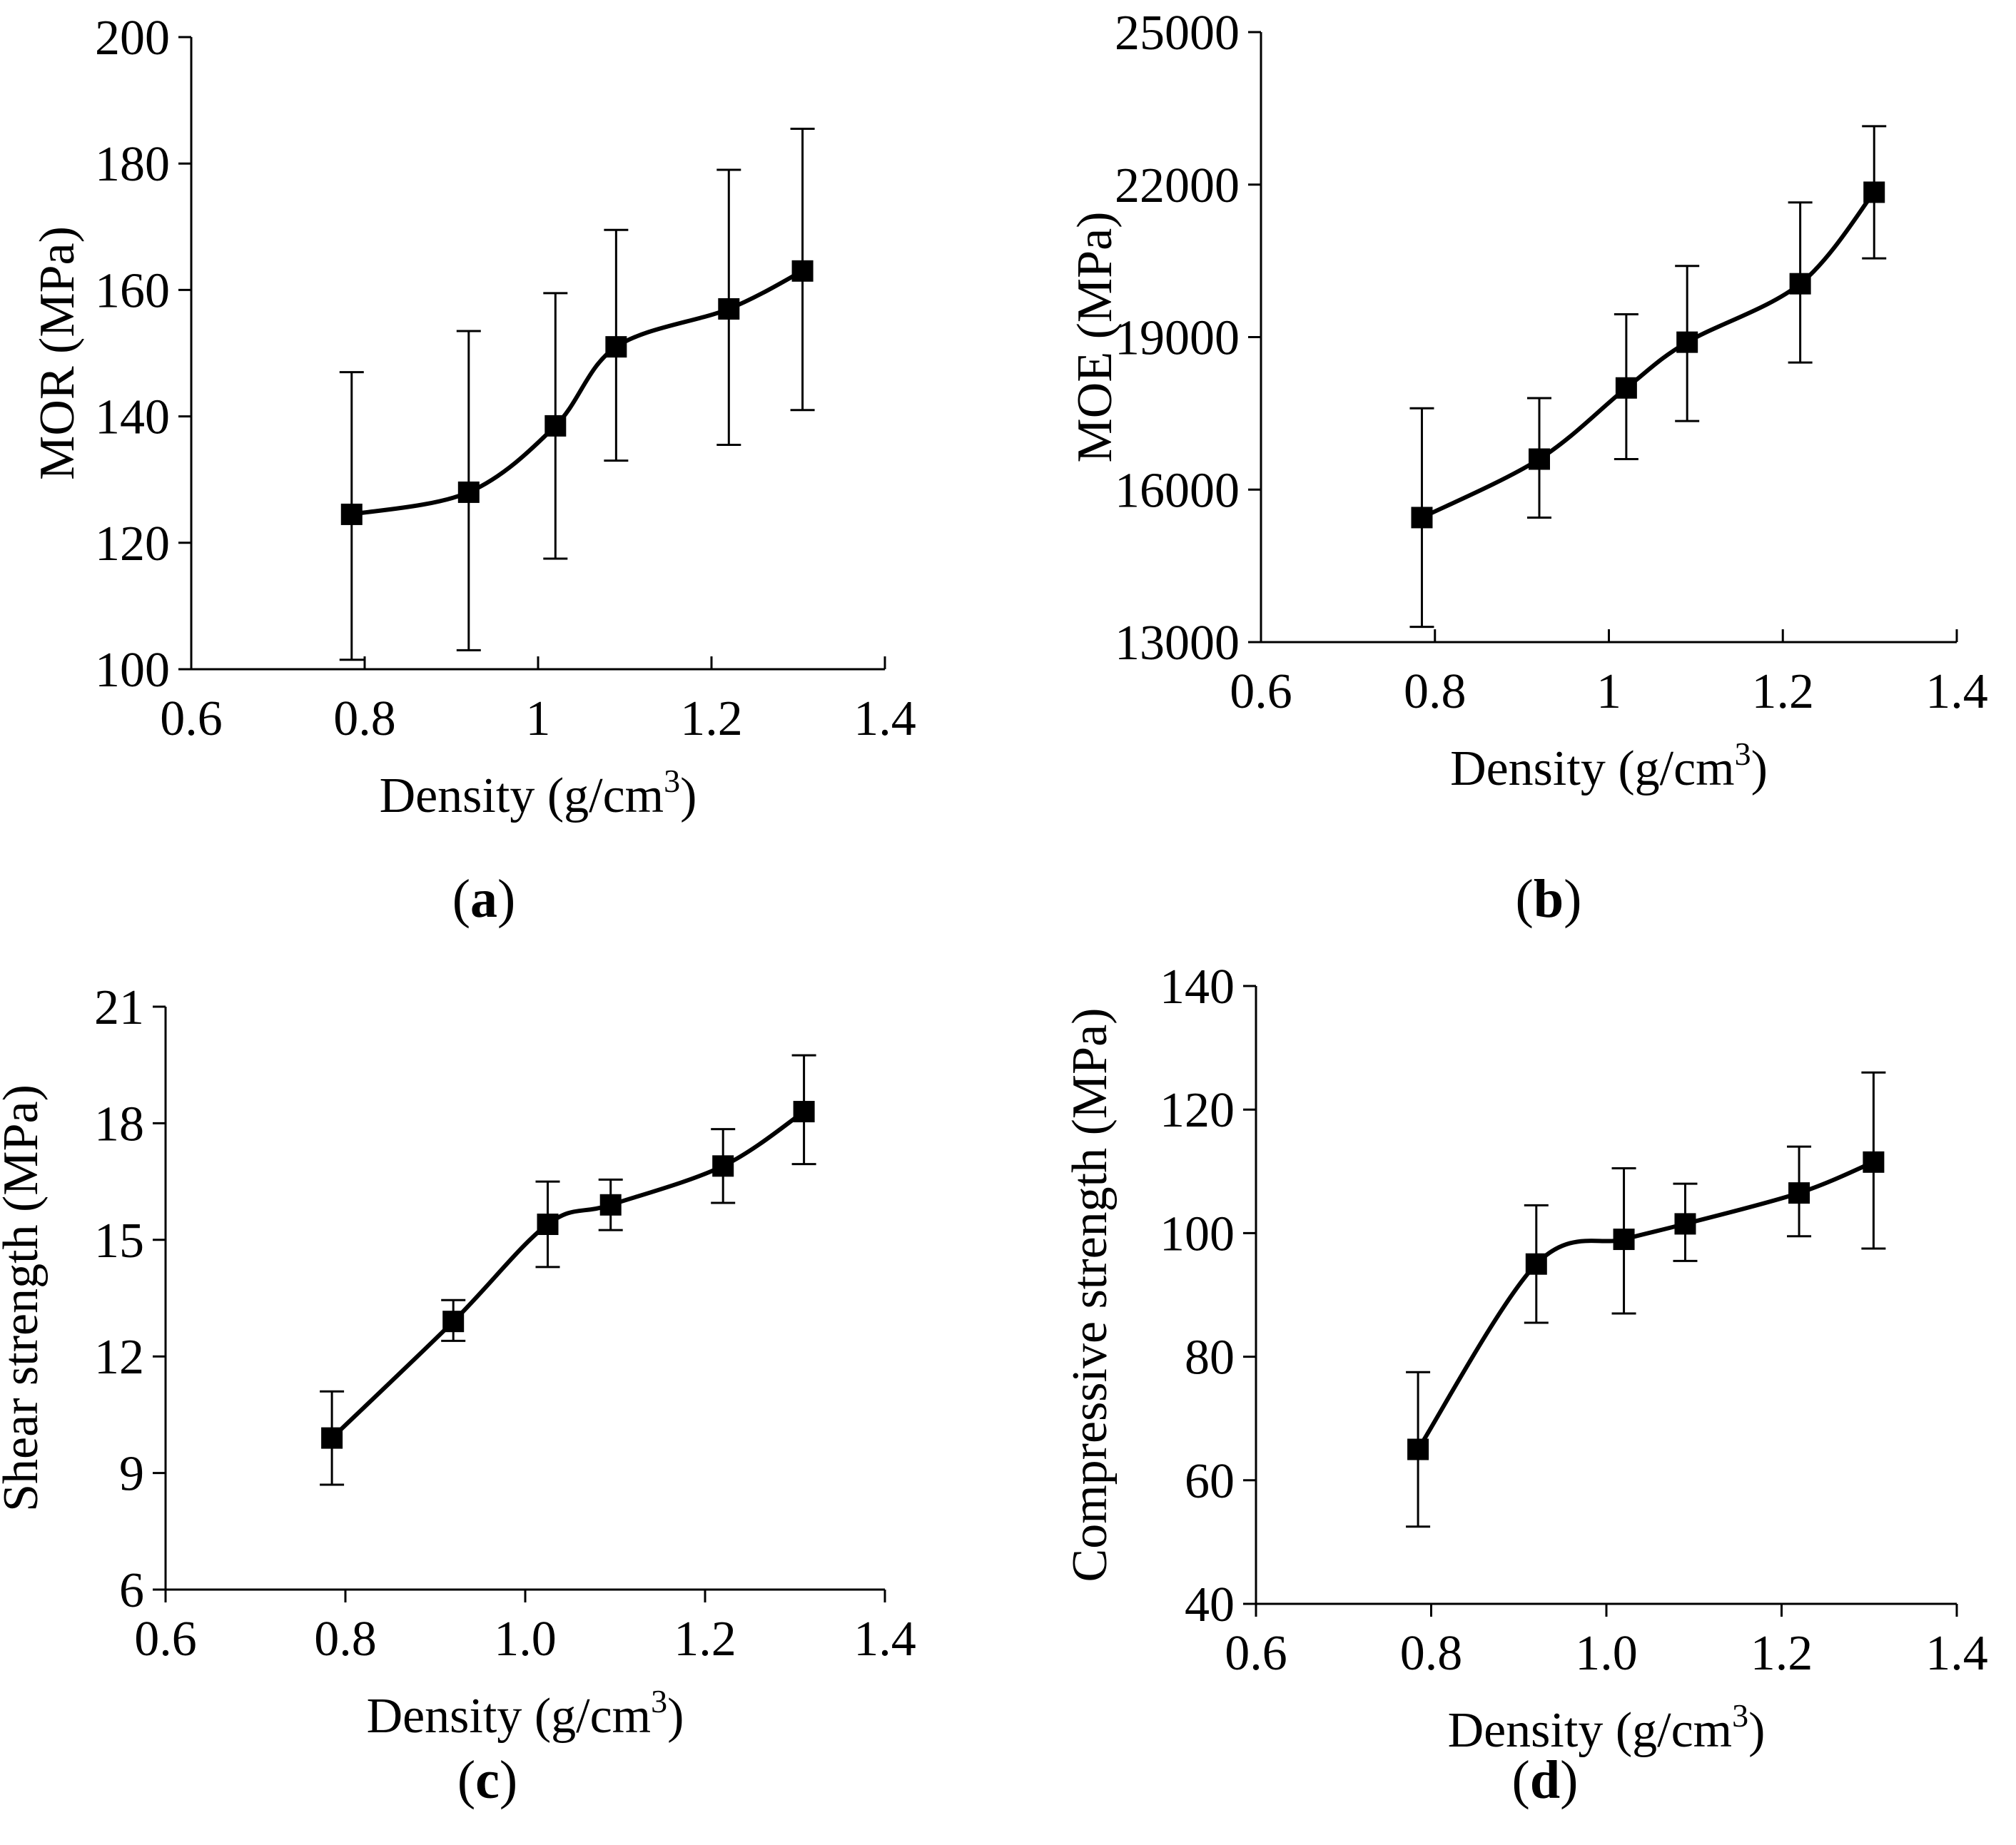 The height and width of the screenshot is (1845, 2016). Describe the element at coordinates (133, 164) in the screenshot. I see `y-tick-label: 180` at that location.